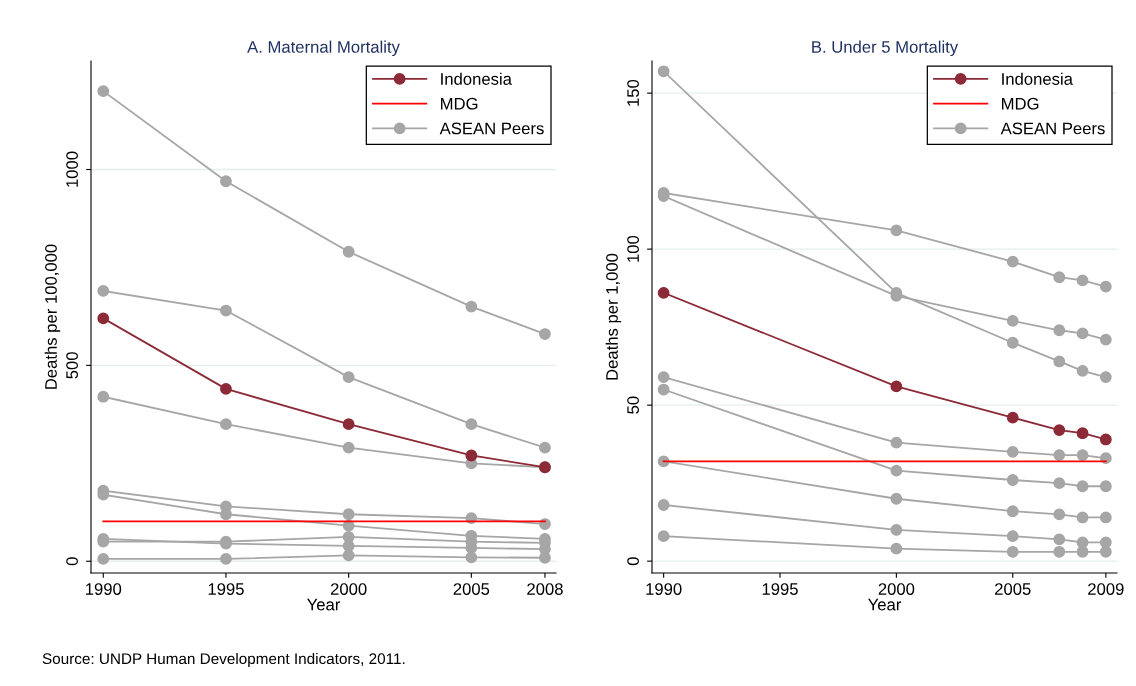 The height and width of the screenshot is (686, 1136). What do you see at coordinates (633, 405) in the screenshot?
I see `y-tick-label: 50` at bounding box center [633, 405].